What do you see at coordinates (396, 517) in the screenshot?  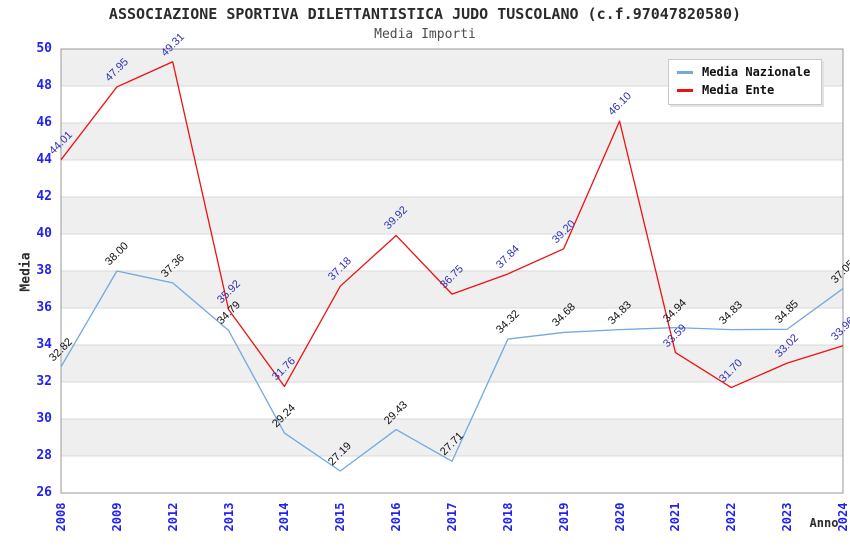 I see `x-tick-label: 2016` at bounding box center [396, 517].